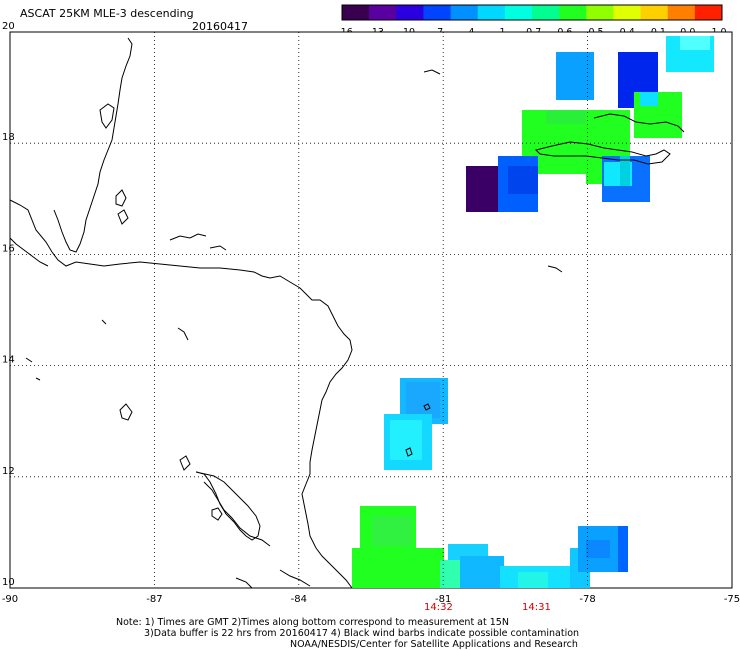  Describe the element at coordinates (443, 599) in the screenshot. I see `longitude-tick-label: -81` at that location.